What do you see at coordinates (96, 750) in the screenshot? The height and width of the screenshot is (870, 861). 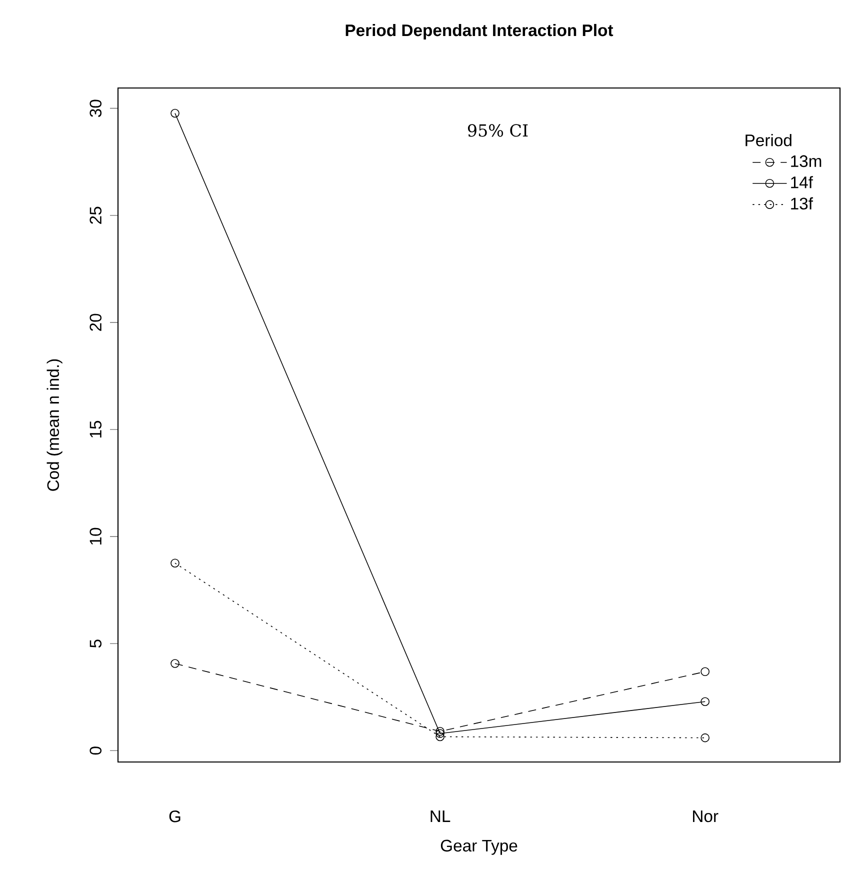 I see `y-tick-label: 0` at bounding box center [96, 750].